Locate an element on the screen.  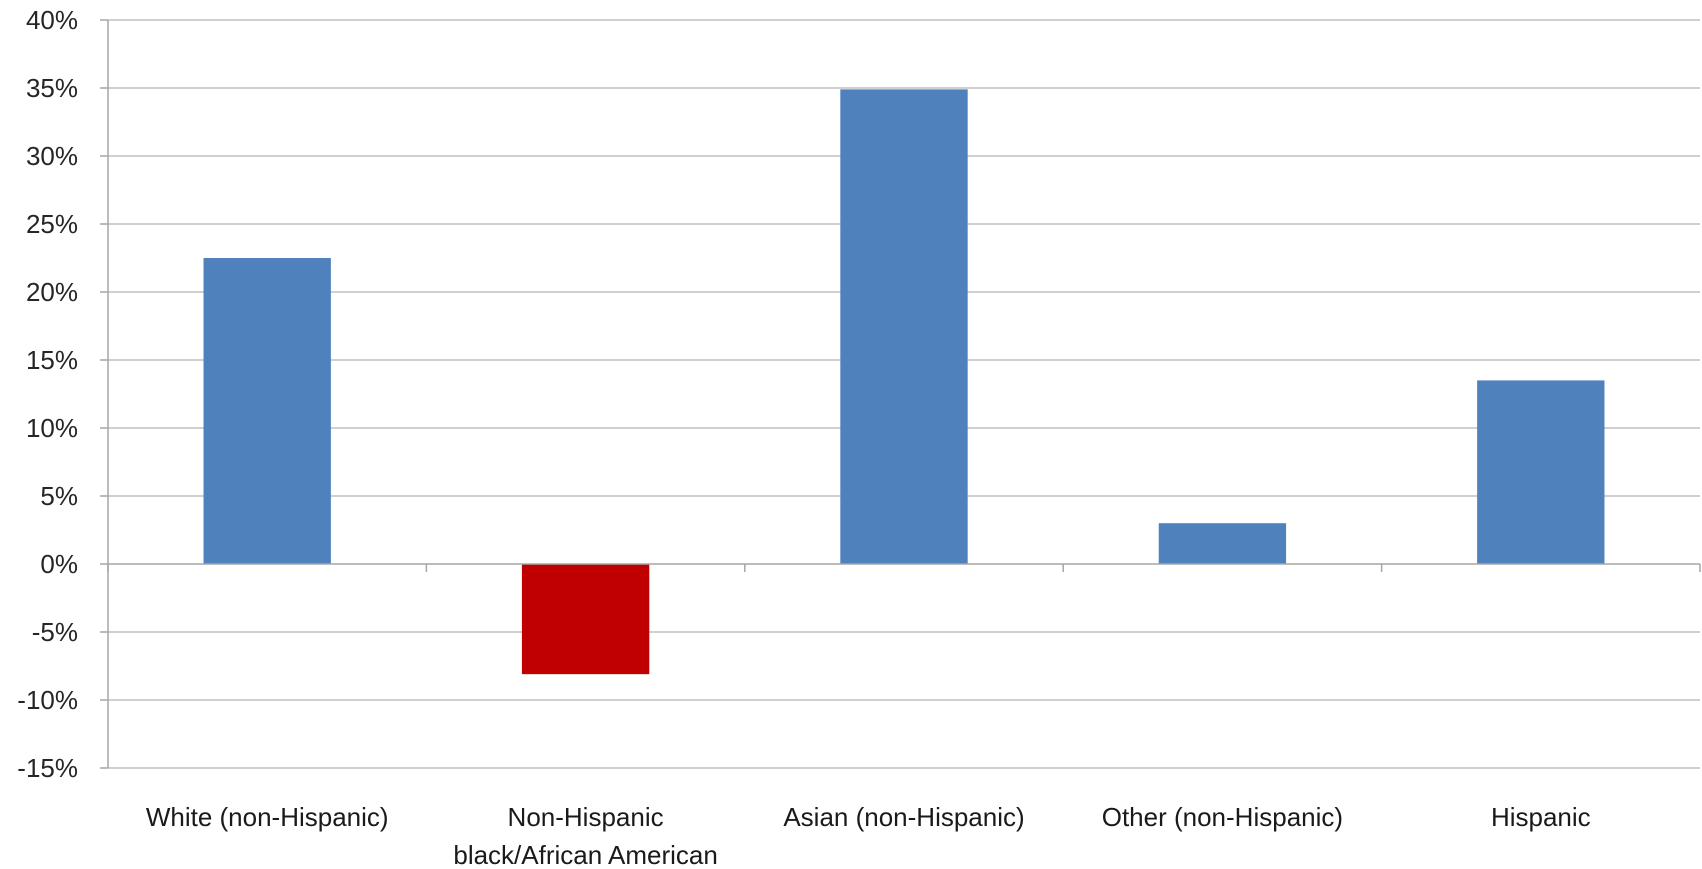
y-tick-label: 20% is located at coordinates (52, 292).